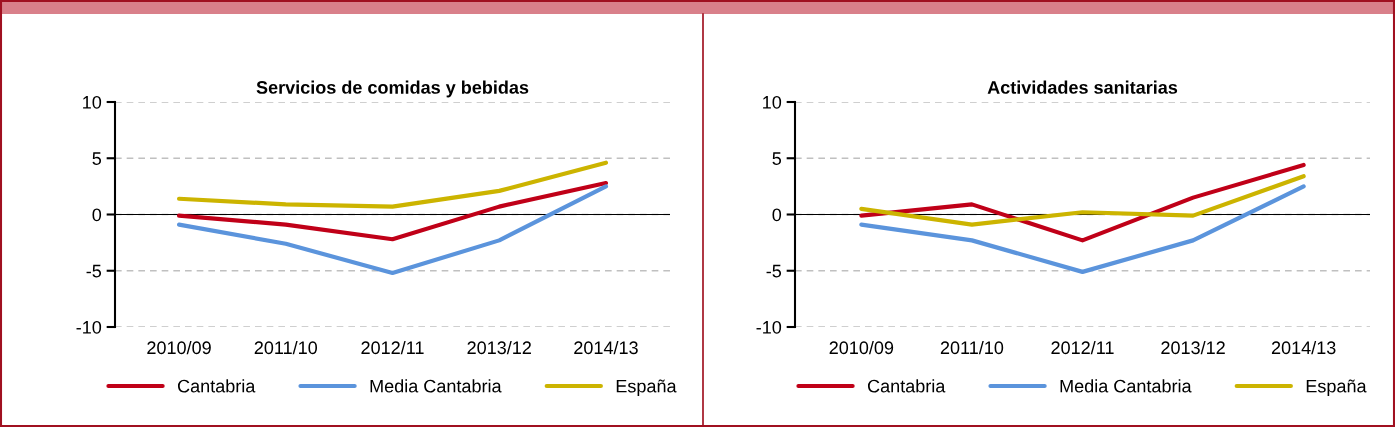 This screenshot has height=427, width=1395. What do you see at coordinates (392, 89) in the screenshot?
I see `chart-title: Servicios de comidas y bebidas` at bounding box center [392, 89].